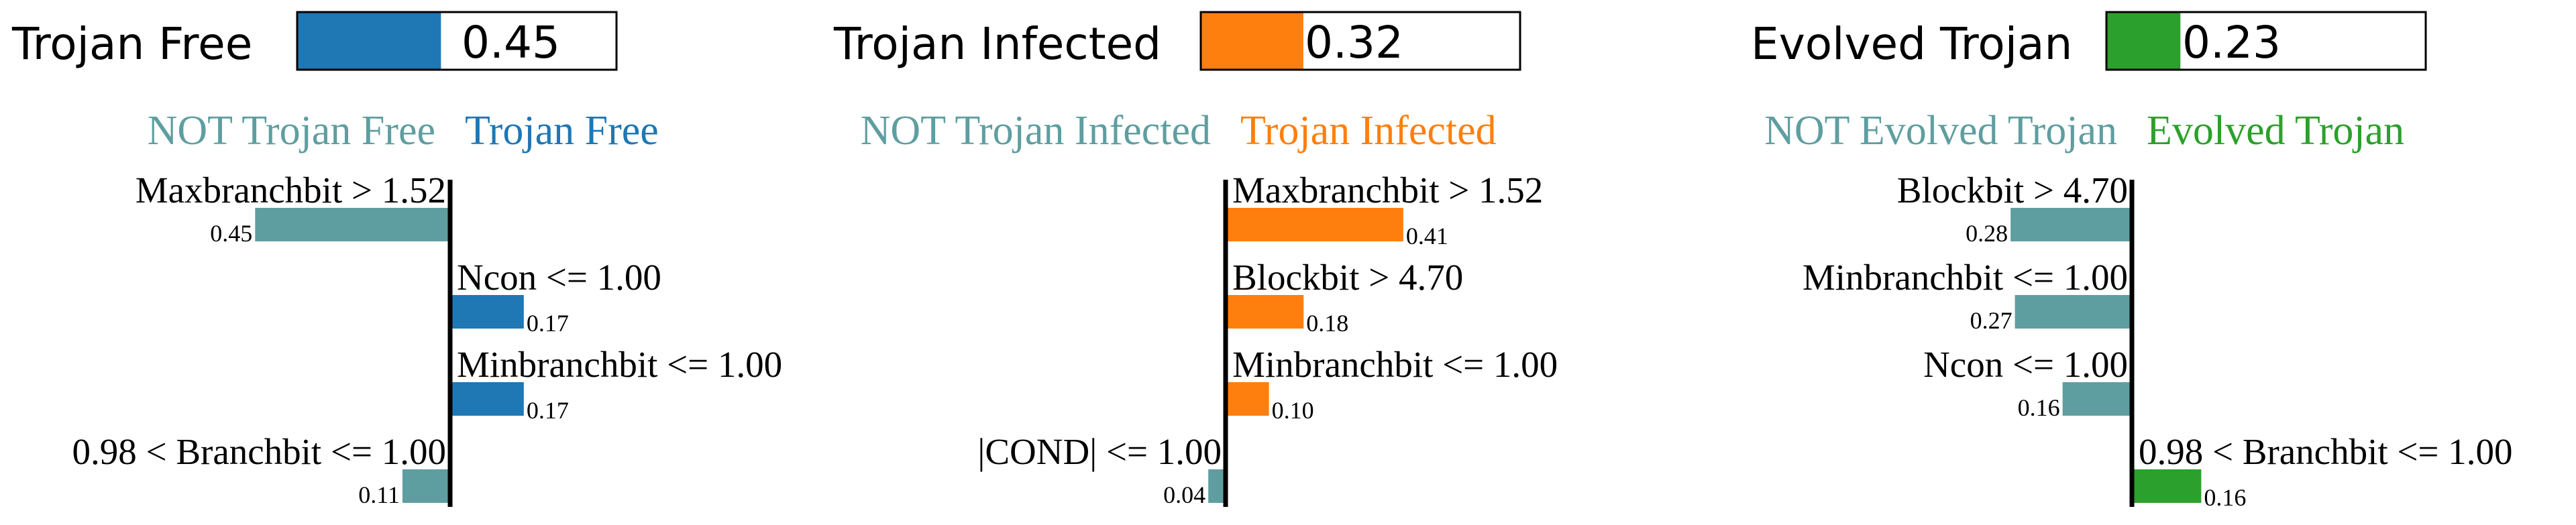  Describe the element at coordinates (1099, 451) in the screenshot. I see `feature-condition-label: |COND| <= 1.00` at that location.